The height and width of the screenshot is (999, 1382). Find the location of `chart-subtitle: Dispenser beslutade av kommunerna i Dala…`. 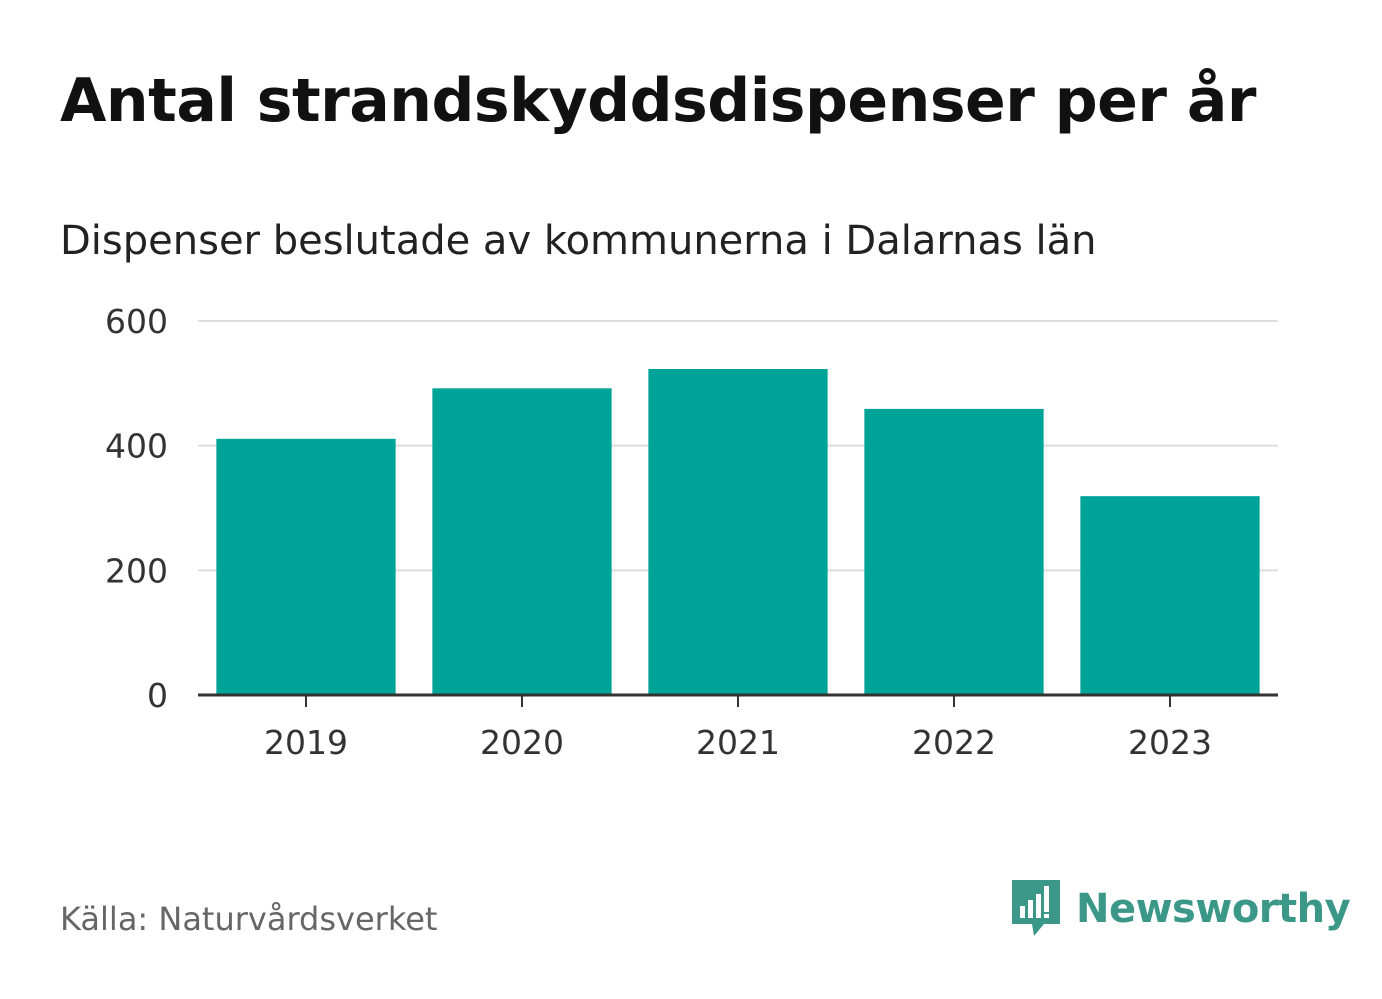

chart-subtitle: Dispenser beslutade av kommunerna i Dala… is located at coordinates (578, 241).